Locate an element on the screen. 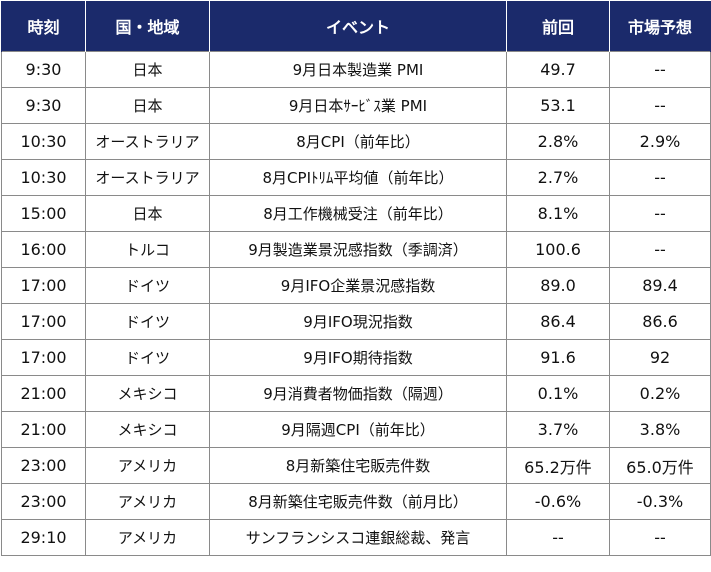 The width and height of the screenshot is (711, 572). table-row: 9:30 日本 9月日本製造業 PMI 49.7 -- is located at coordinates (356, 69).